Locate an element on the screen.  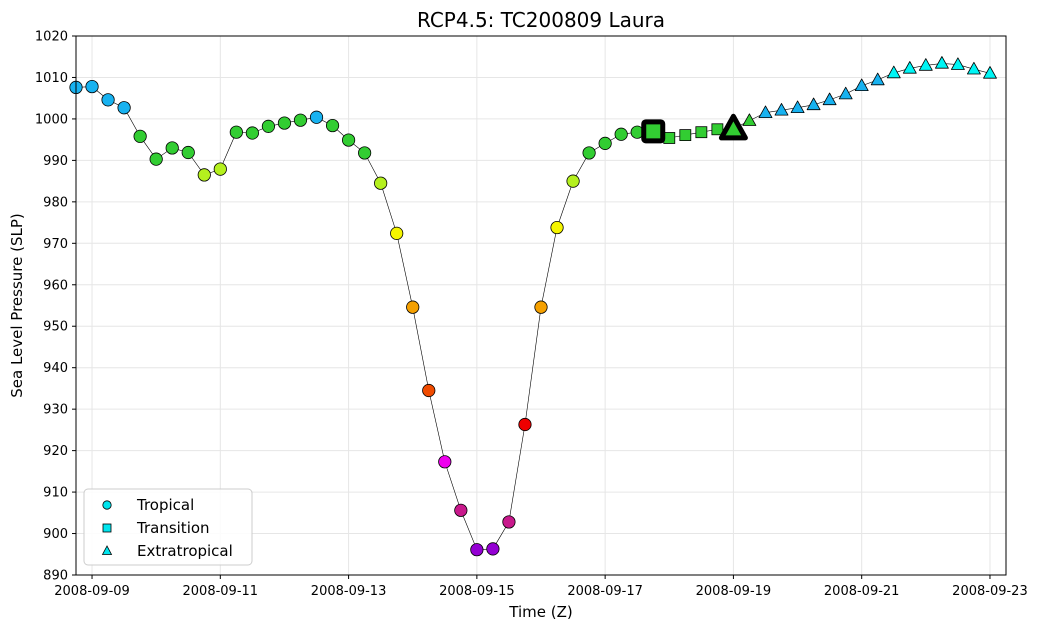
legend-marker-triangle is located at coordinates (107, 550).